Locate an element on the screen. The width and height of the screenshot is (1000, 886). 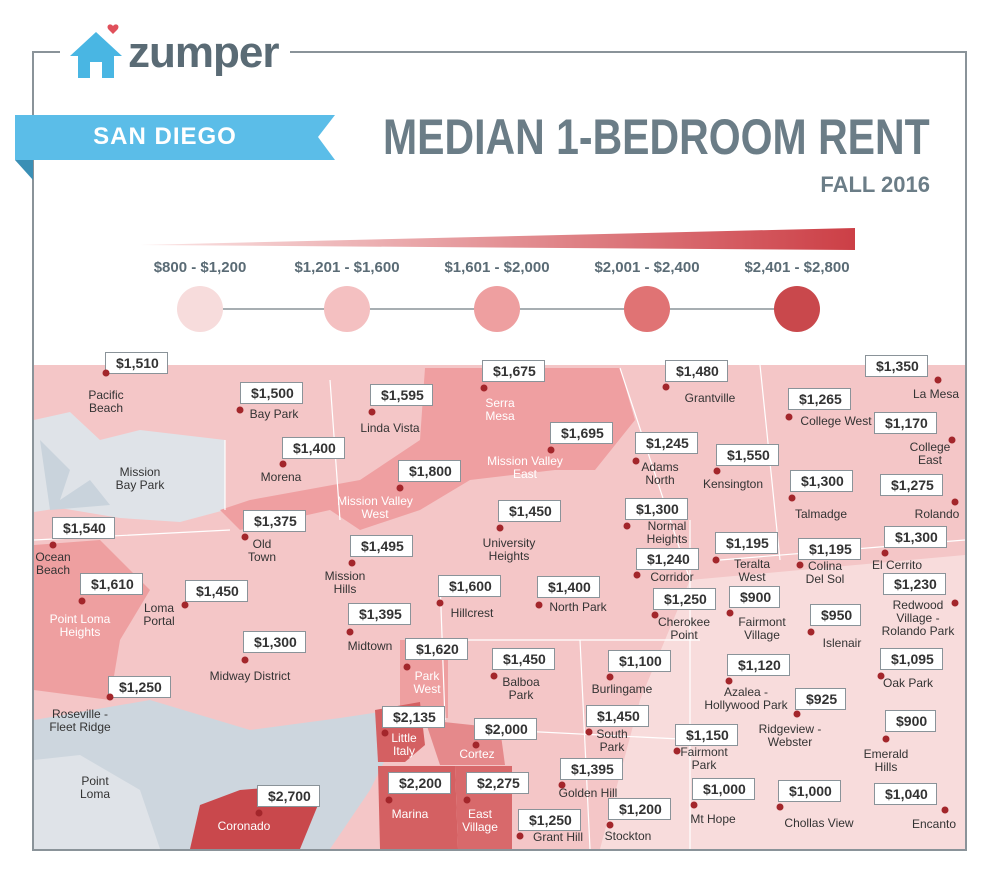
rent-flag: $1,450 is located at coordinates (523, 659).